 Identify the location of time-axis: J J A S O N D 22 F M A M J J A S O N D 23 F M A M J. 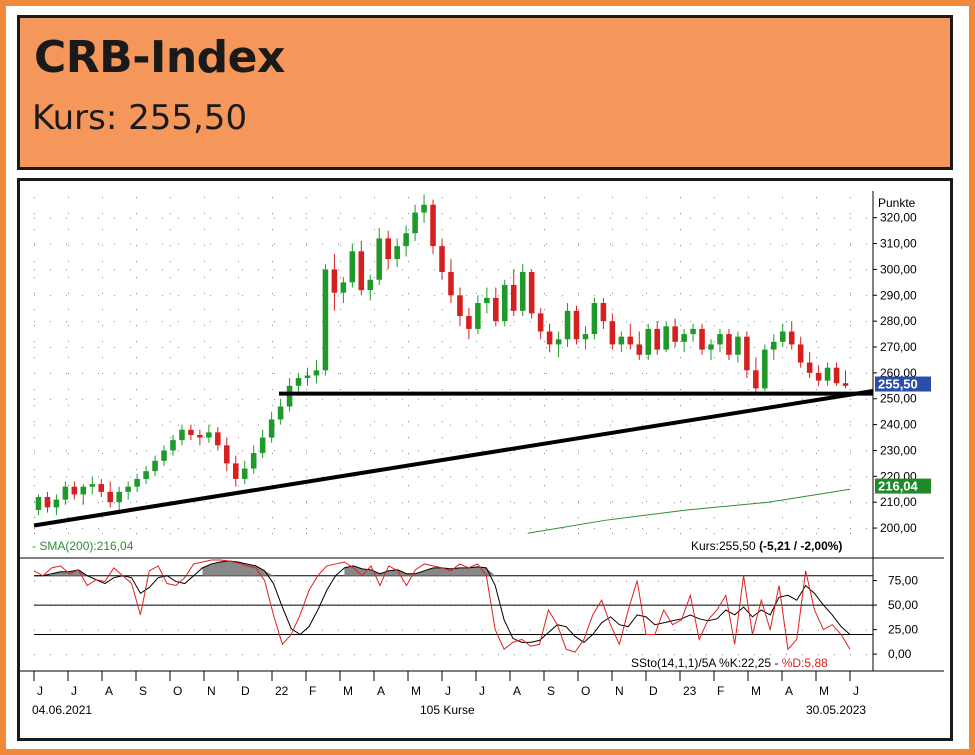
(446, 684).